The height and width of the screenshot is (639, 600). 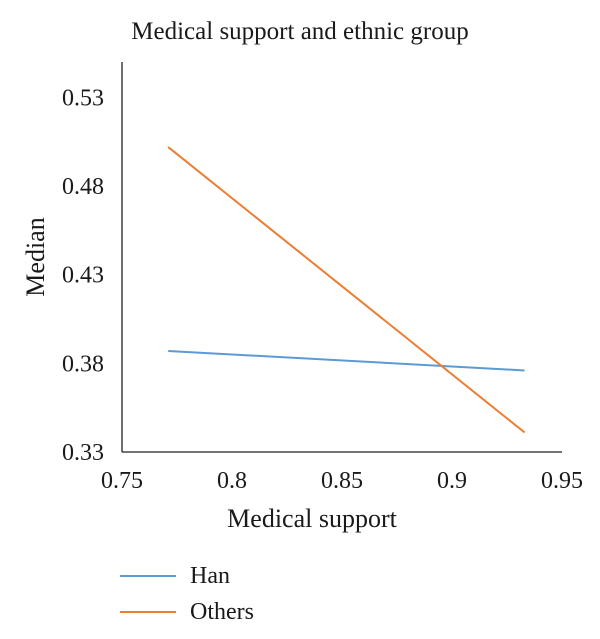 I want to click on x-tick-label: 0.8, so click(x=232, y=481).